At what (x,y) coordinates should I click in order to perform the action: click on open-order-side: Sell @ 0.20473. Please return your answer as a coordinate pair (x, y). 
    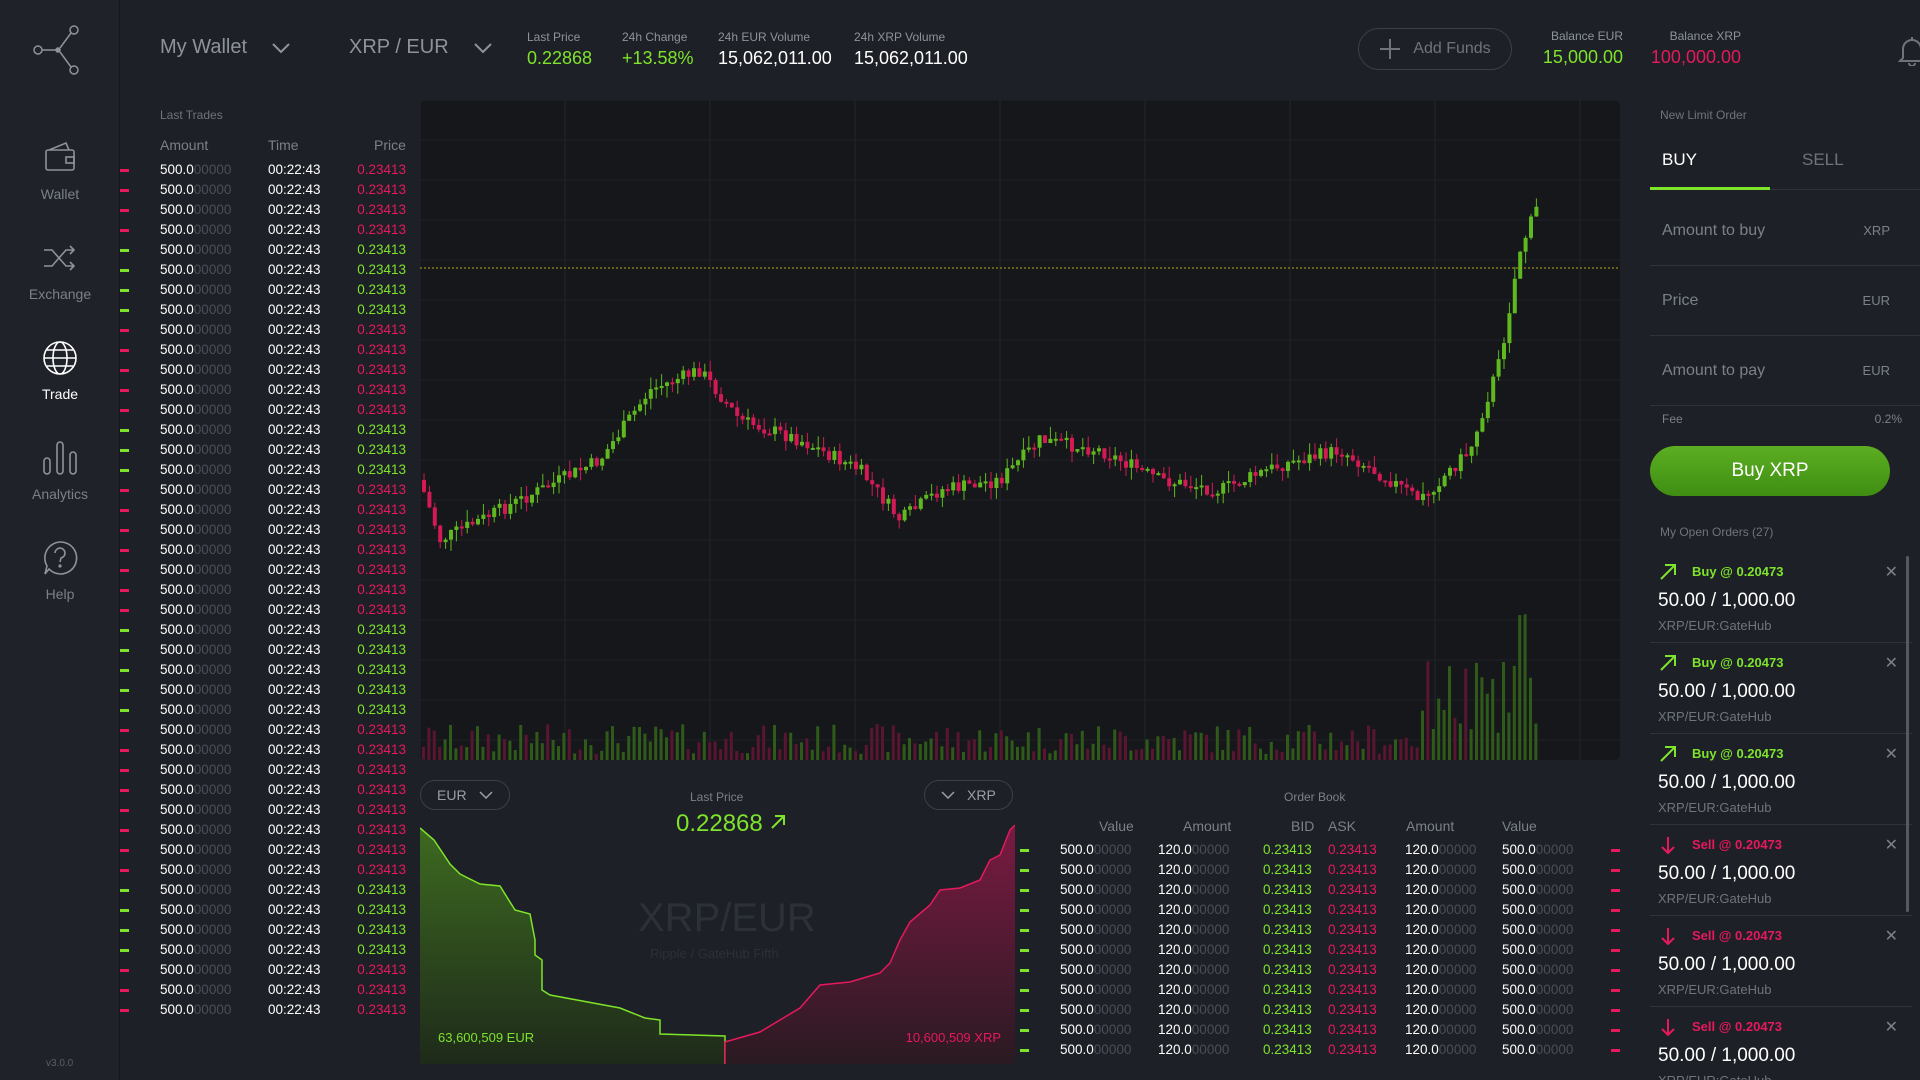
    Looking at the image, I should click on (1737, 844).